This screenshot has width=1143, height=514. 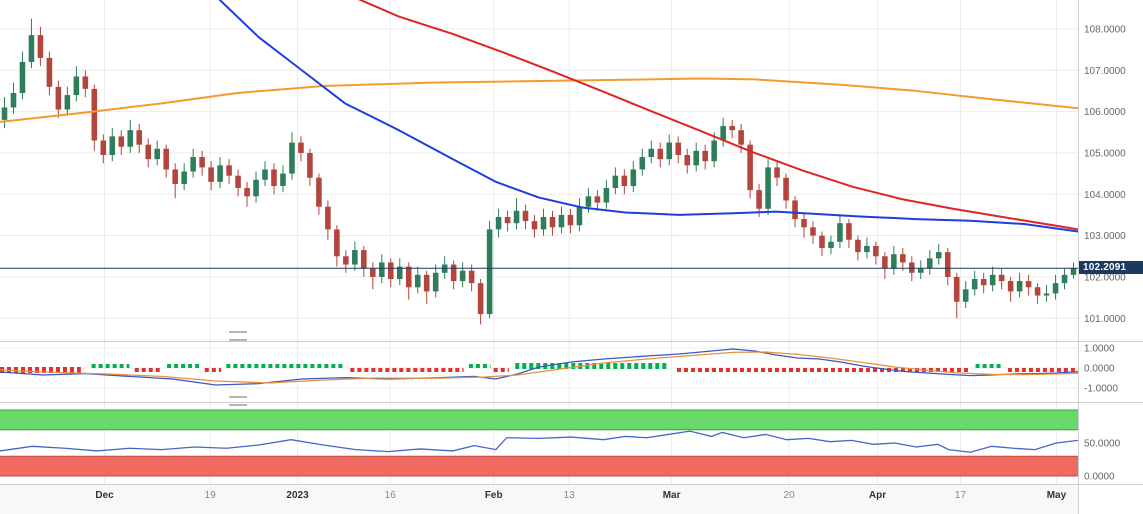 What do you see at coordinates (961, 495) in the screenshot?
I see `x-axis-label: 17` at bounding box center [961, 495].